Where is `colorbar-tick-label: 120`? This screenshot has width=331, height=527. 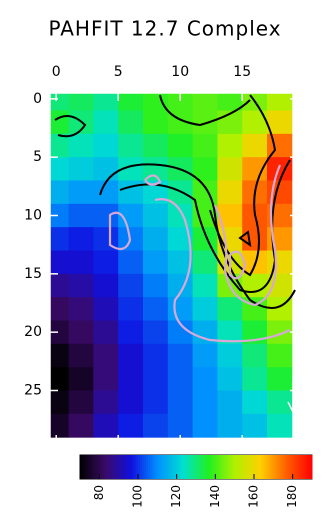
colorbar-tick-label: 120 is located at coordinates (176, 496).